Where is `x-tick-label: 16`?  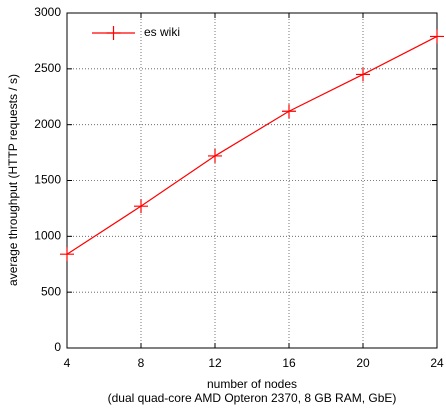 x-tick-label: 16 is located at coordinates (289, 363).